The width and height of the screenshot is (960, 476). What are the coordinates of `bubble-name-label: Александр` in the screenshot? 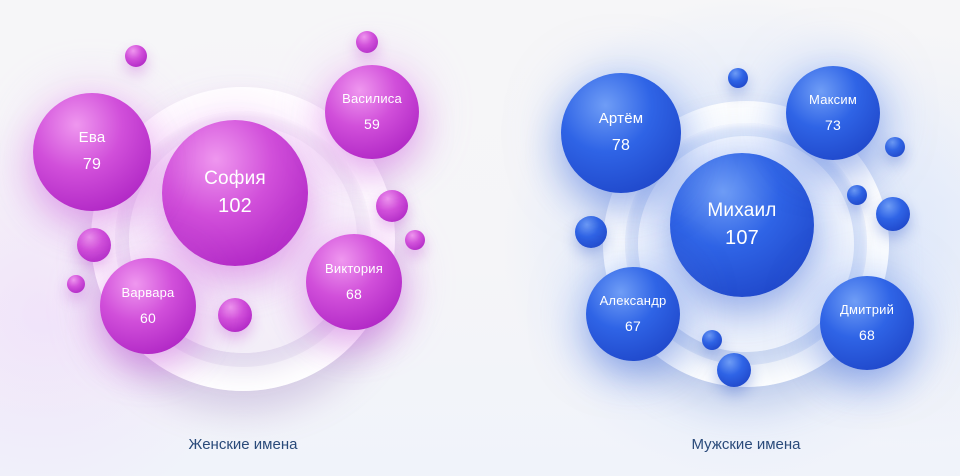 It's located at (633, 300).